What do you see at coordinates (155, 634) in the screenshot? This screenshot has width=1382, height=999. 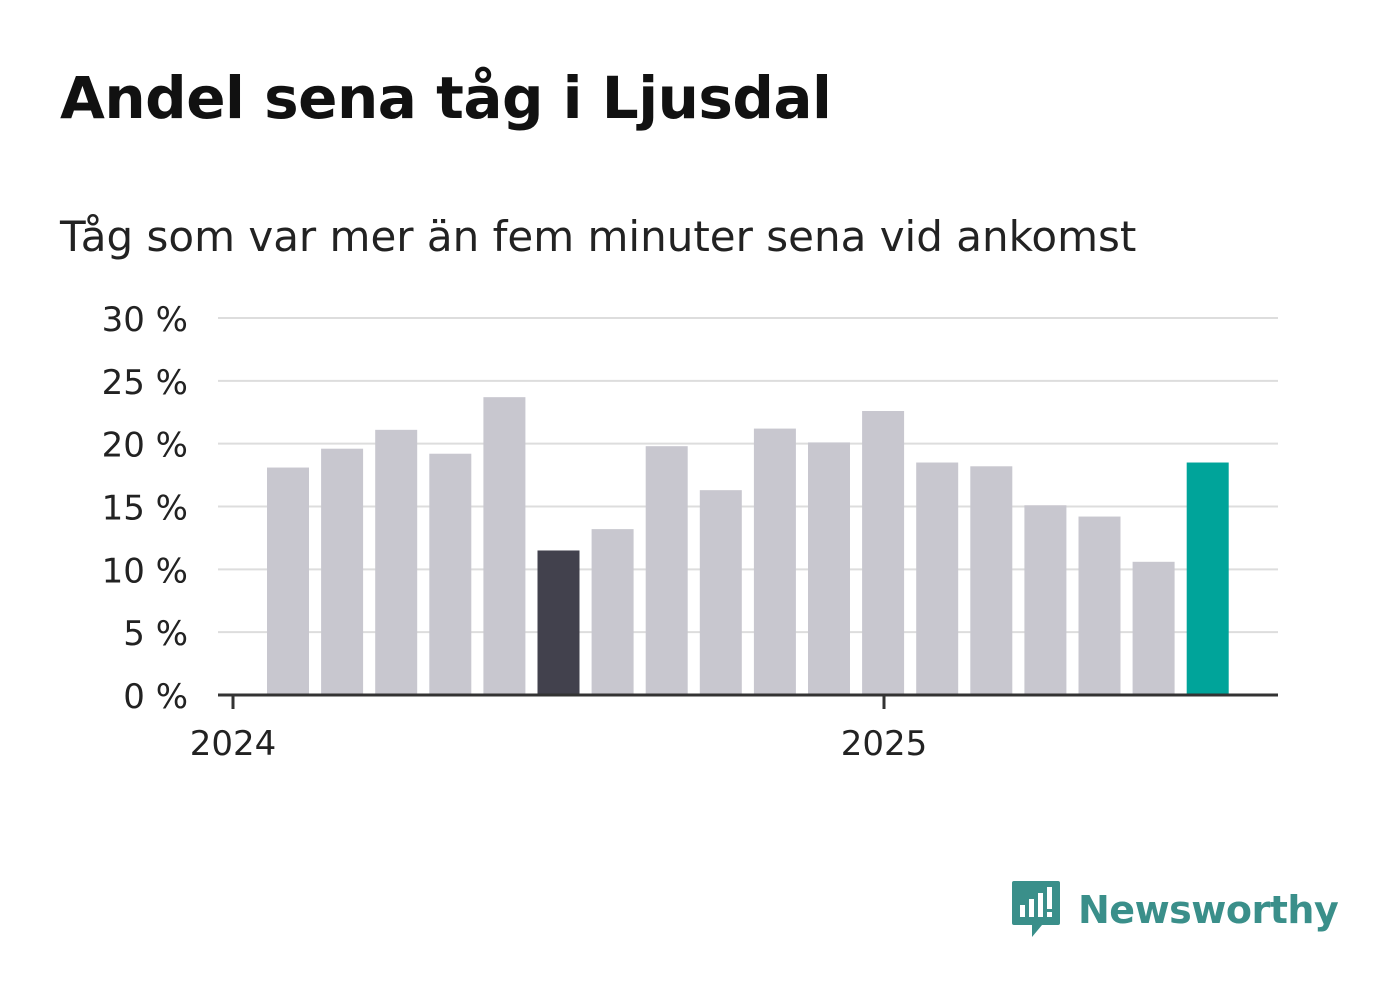 I see `y-tick-label: 5 %` at bounding box center [155, 634].